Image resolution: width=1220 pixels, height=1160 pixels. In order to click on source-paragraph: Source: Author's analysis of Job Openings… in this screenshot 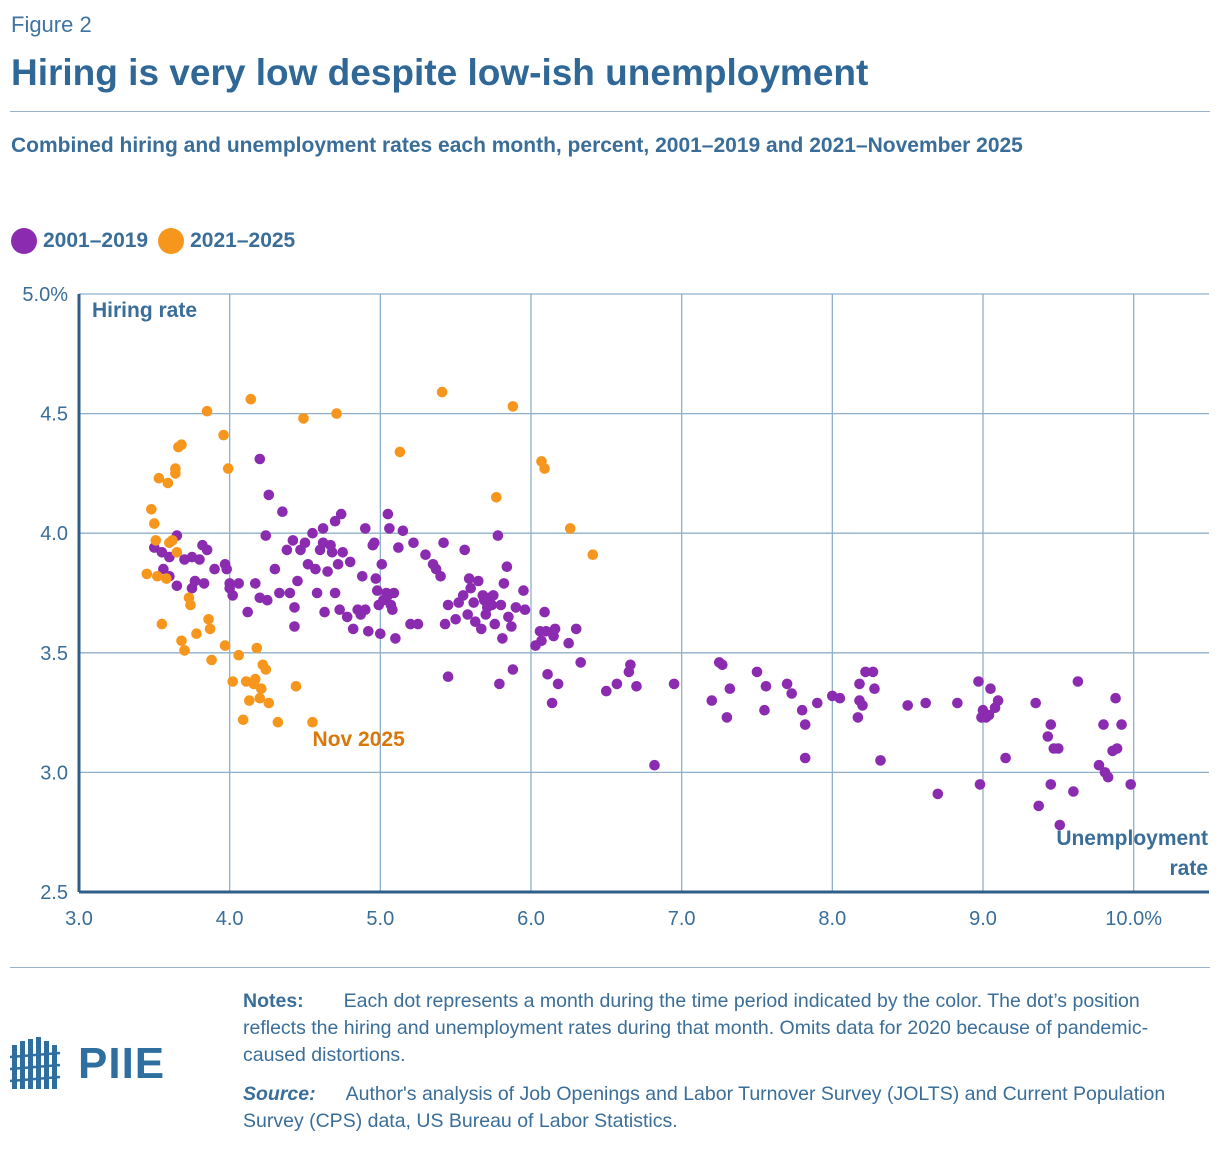, I will do `click(723, 1108)`.